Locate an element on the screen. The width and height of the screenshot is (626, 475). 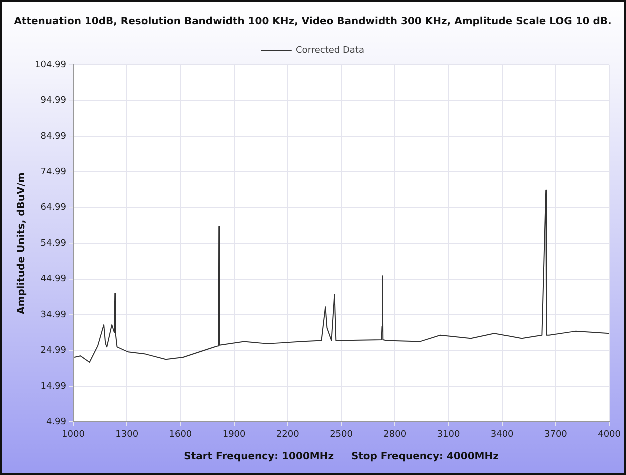
y-tick-label: 24.99 is located at coordinates (53, 351).